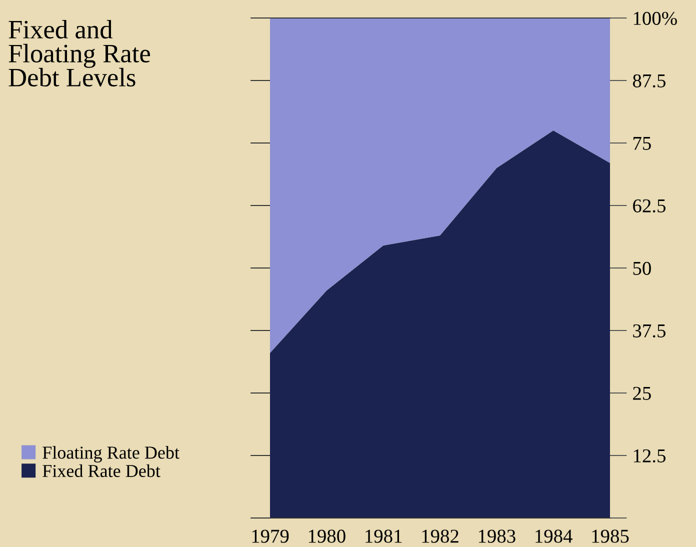  I want to click on y-tick-label: 37.5, so click(649, 331).